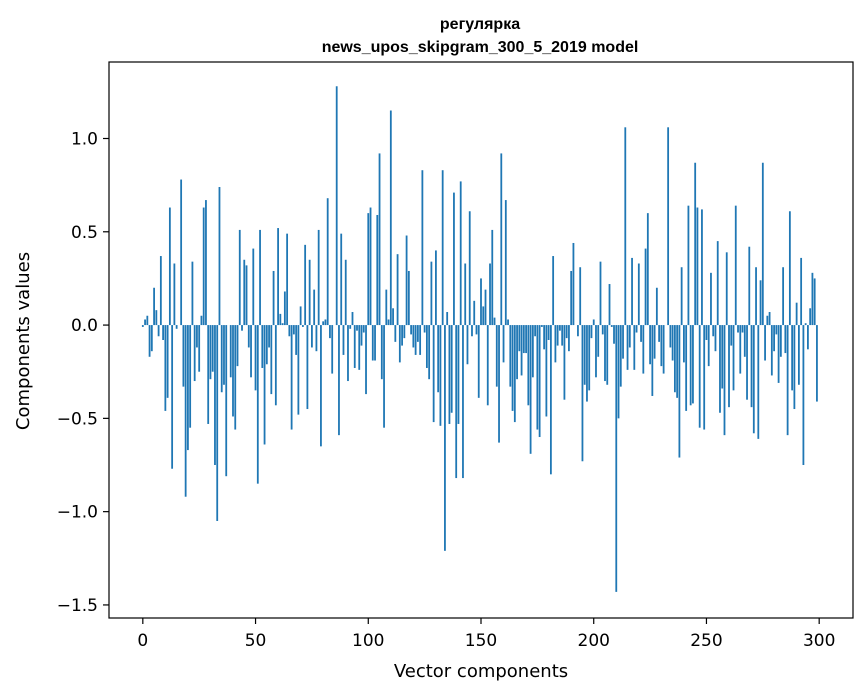 This screenshot has width=867, height=700. What do you see at coordinates (83, 372) in the screenshot?
I see `y-axis: −1.5−1.0−0.50.00.51.0` at bounding box center [83, 372].